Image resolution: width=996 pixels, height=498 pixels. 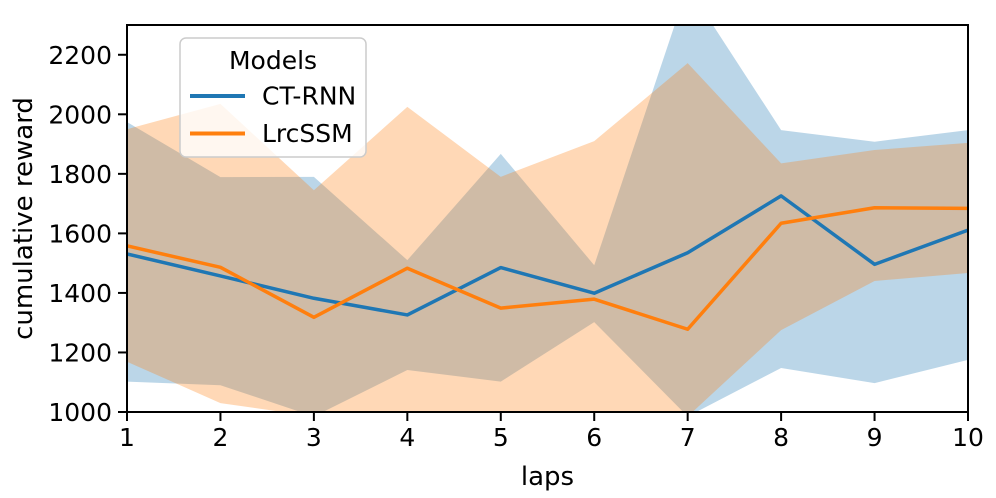 I want to click on x-tick-label: 10, so click(x=968, y=437).